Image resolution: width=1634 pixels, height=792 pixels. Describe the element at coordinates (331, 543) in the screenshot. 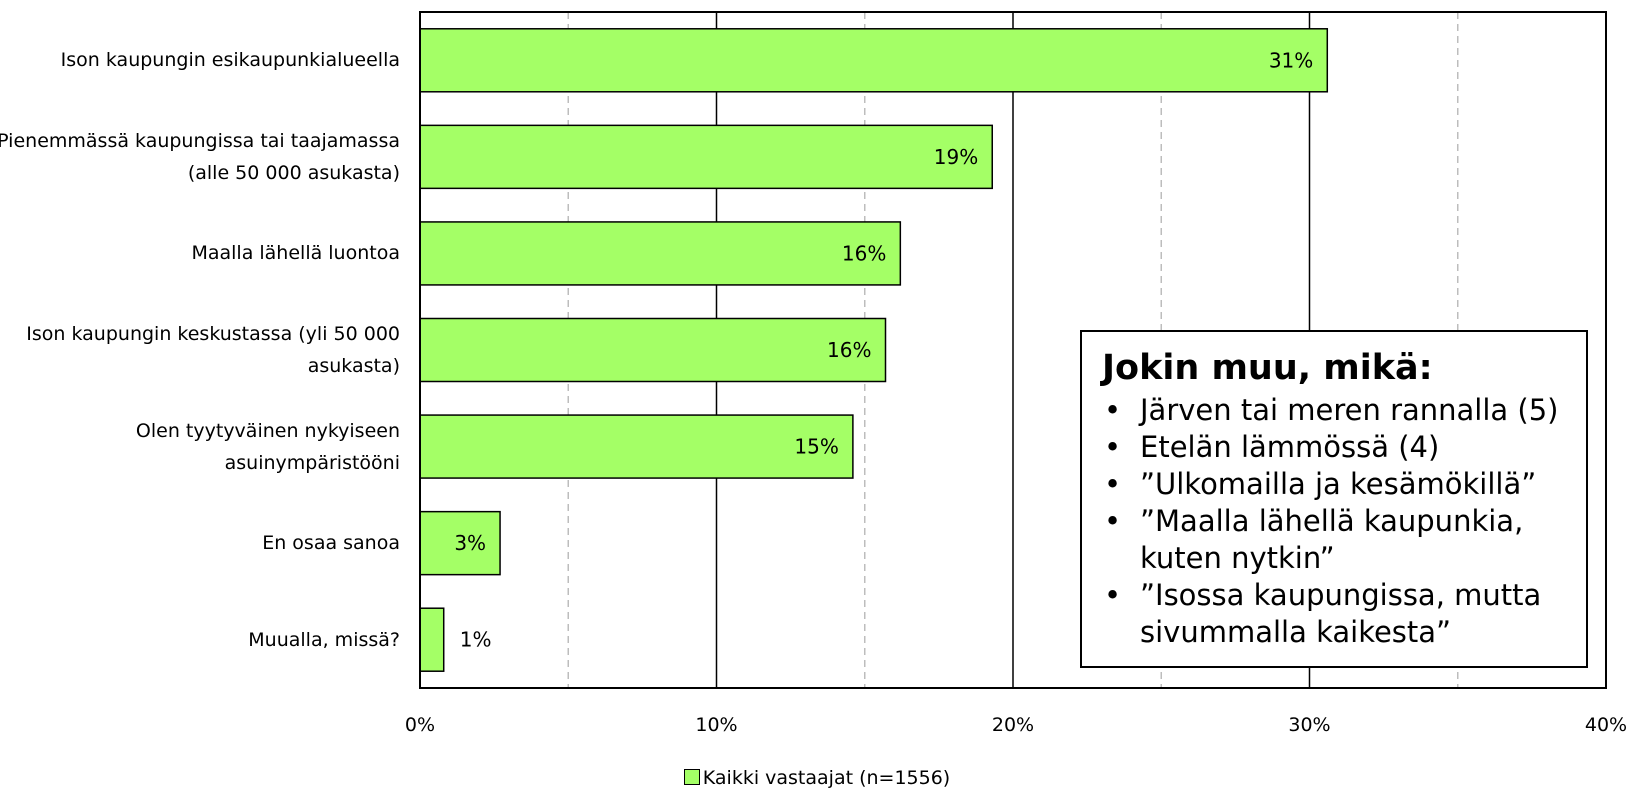

I see `category-label: En osaa sanoa` at that location.